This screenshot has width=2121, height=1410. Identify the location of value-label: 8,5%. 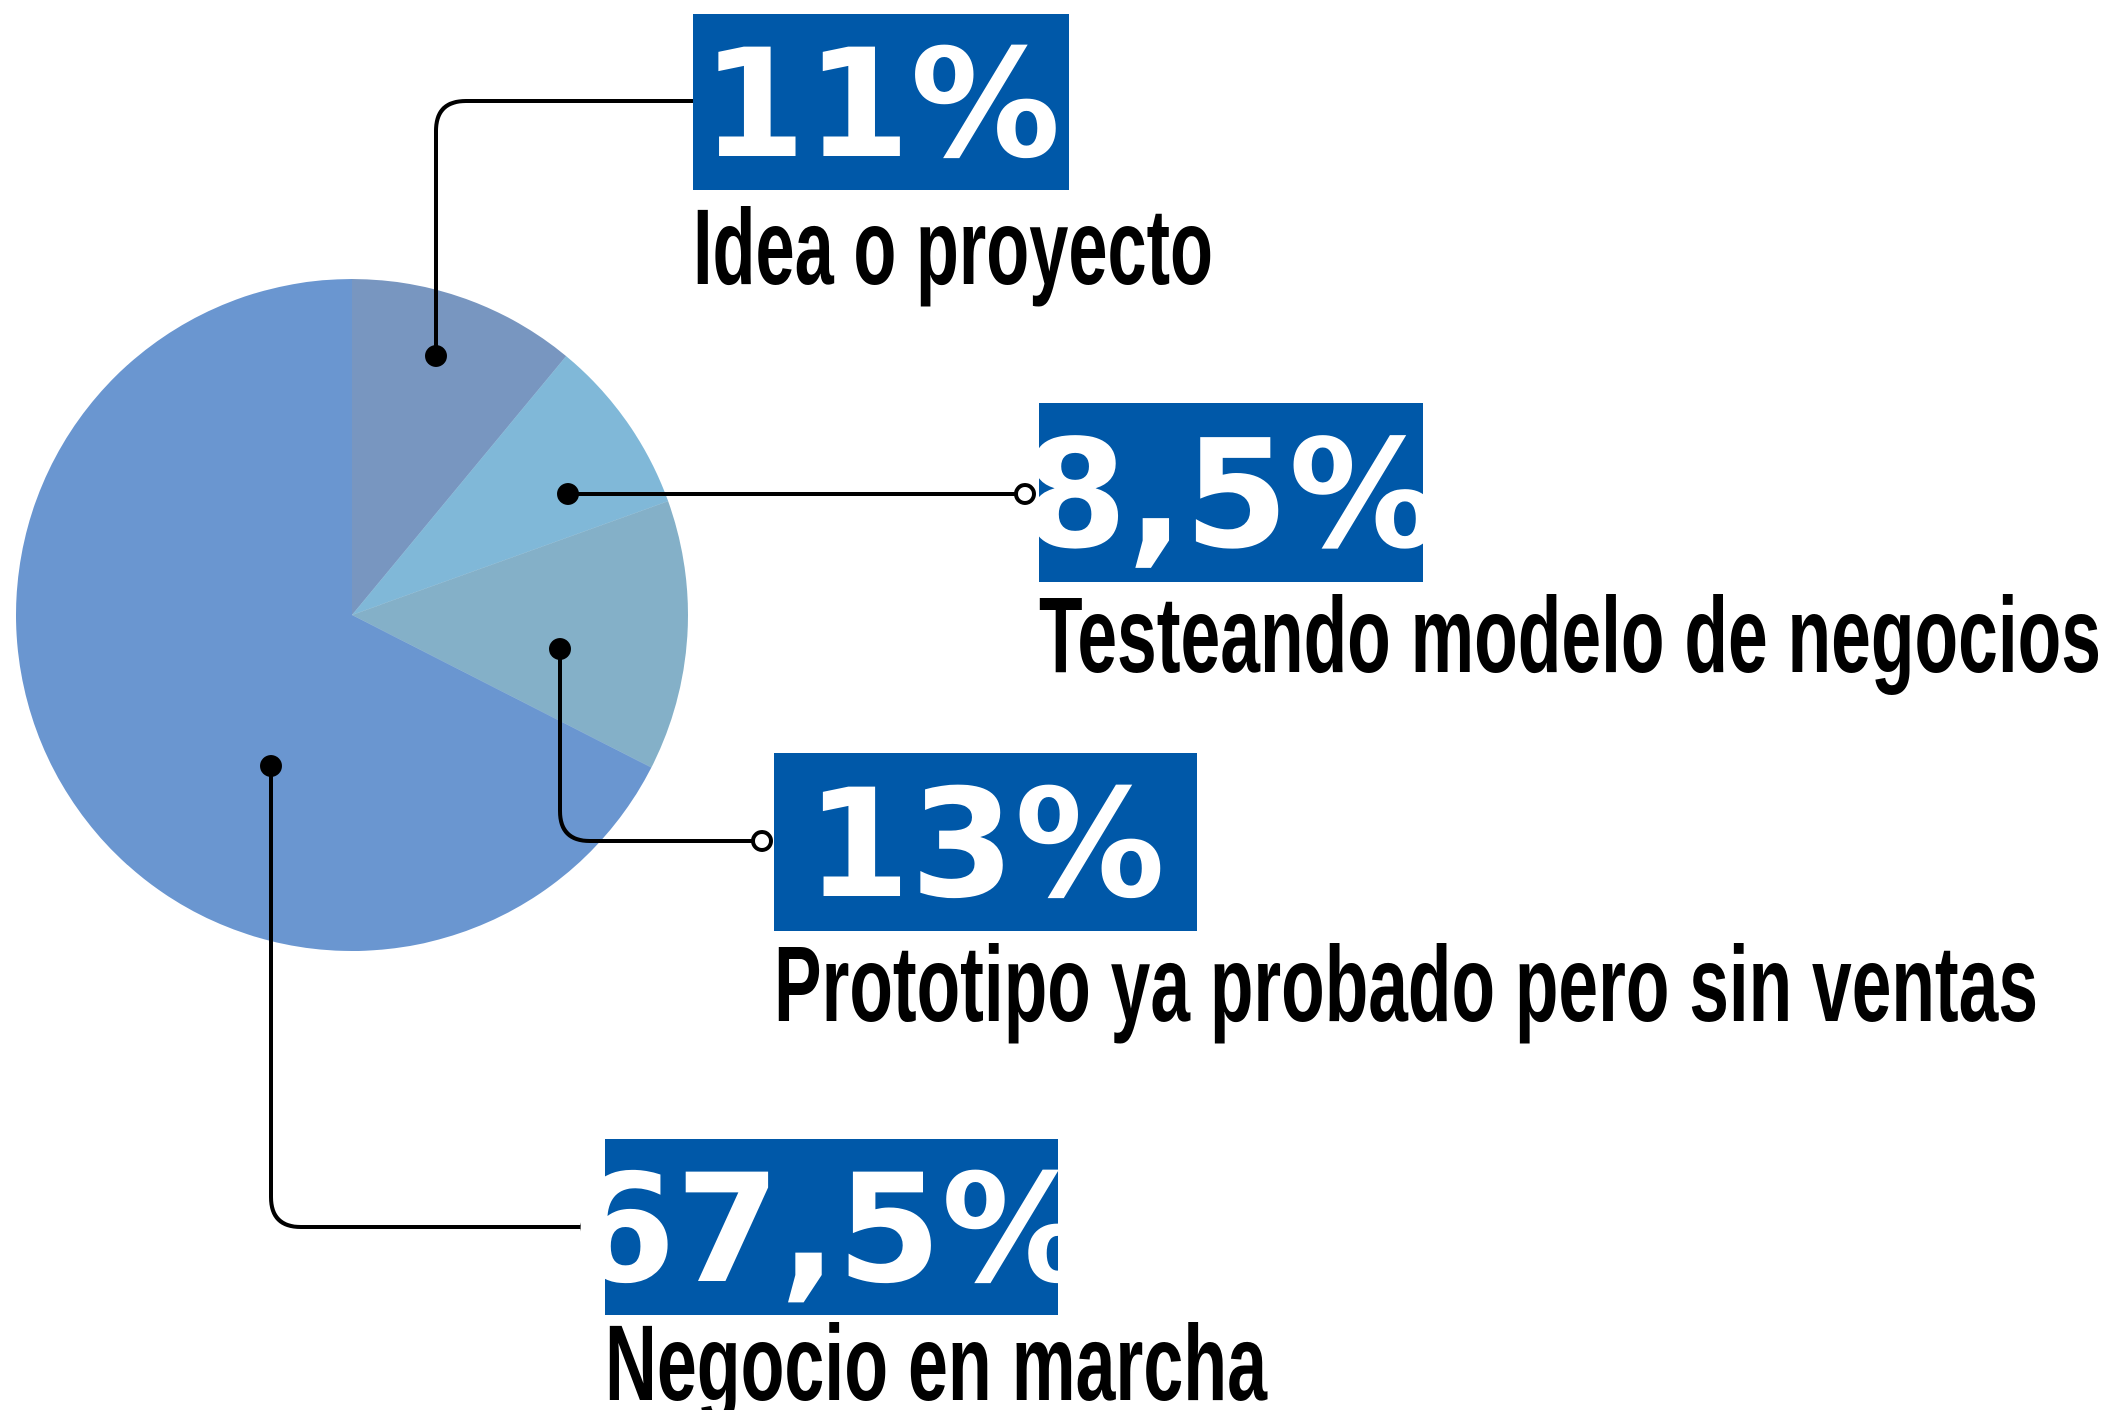
(1231, 496).